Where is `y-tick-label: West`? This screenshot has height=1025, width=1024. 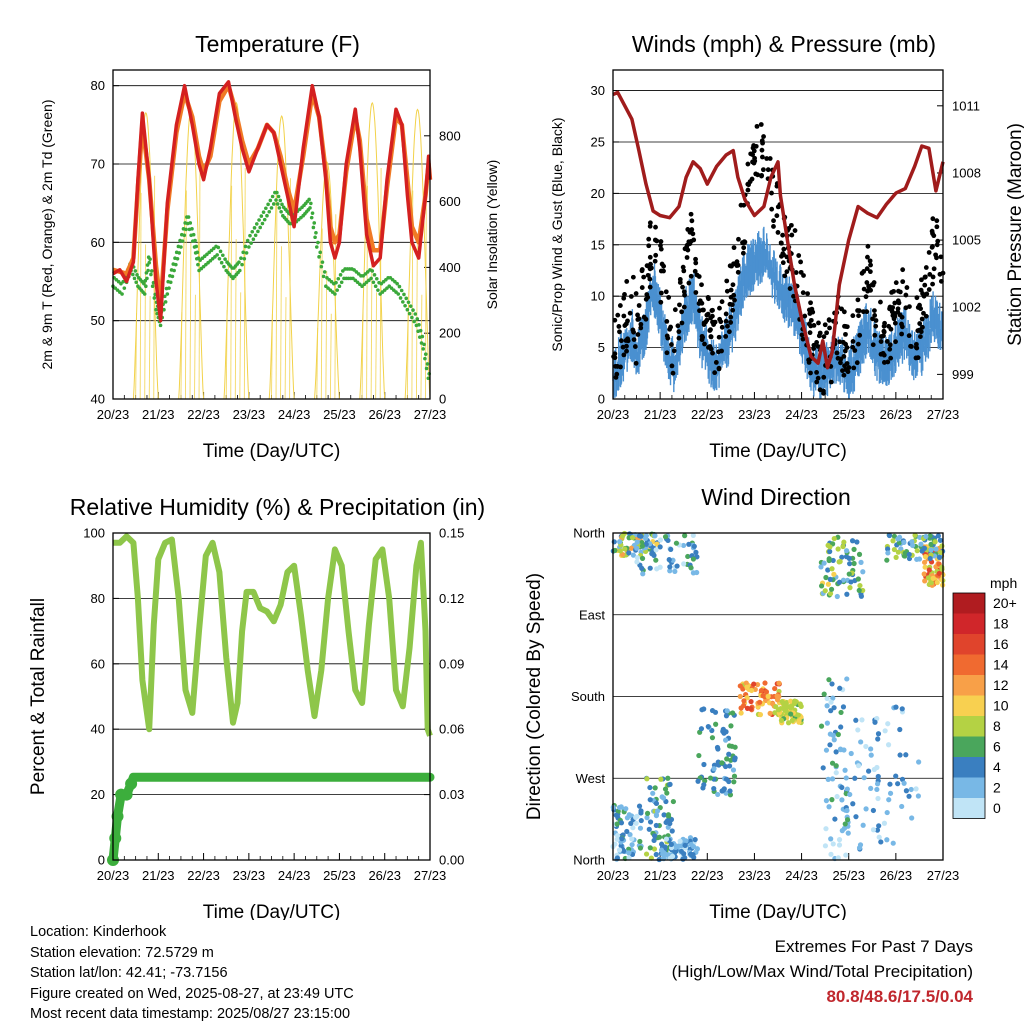
y-tick-label: West is located at coordinates (591, 778).